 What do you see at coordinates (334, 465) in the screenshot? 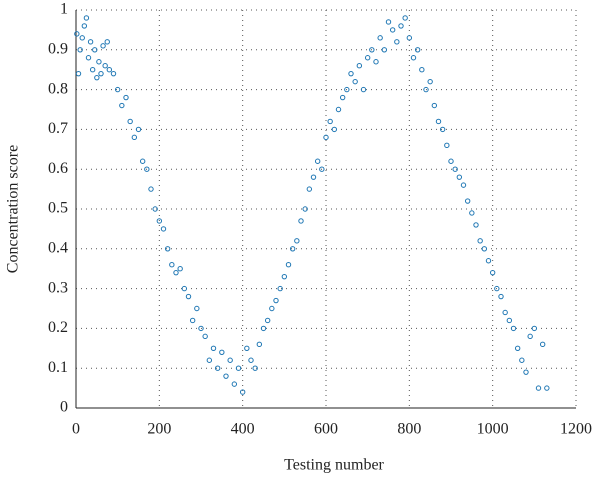
I see `x-axis-label: Testing number` at bounding box center [334, 465].